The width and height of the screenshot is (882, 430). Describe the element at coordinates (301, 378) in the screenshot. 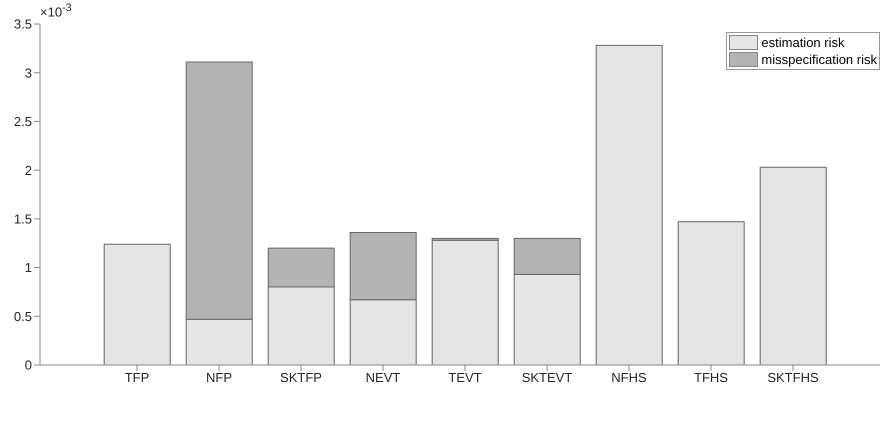

I see `x-tick-label: SKTFP` at that location.